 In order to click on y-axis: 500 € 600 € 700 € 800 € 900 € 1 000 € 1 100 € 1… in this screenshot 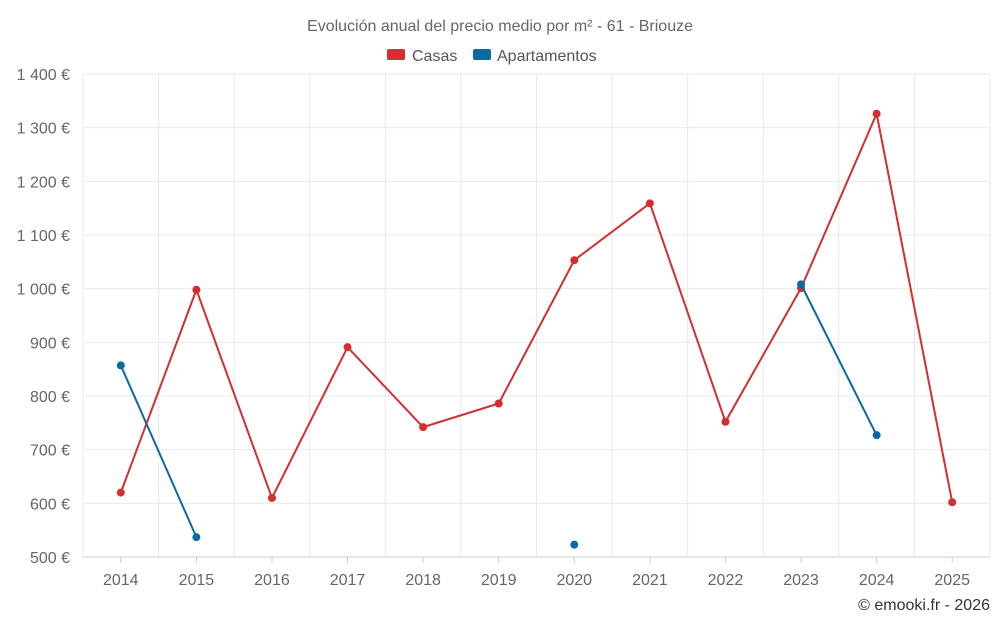, I will do `click(43, 317)`.